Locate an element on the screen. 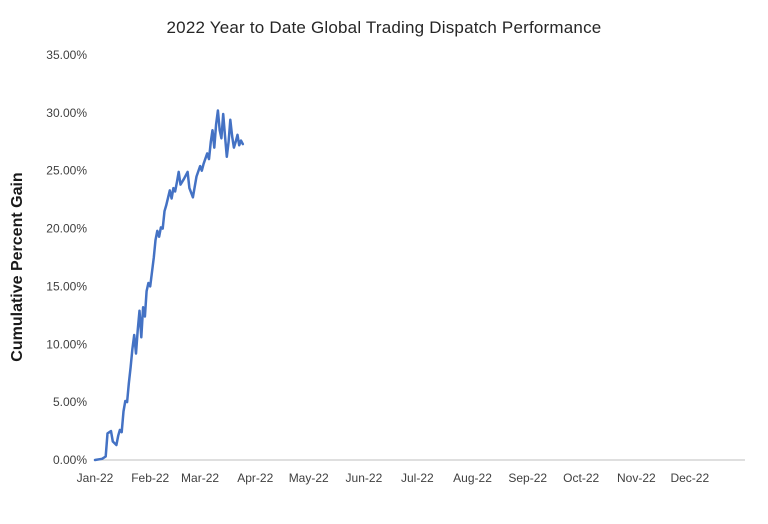  x-tick-label: Sep-22 is located at coordinates (527, 478).